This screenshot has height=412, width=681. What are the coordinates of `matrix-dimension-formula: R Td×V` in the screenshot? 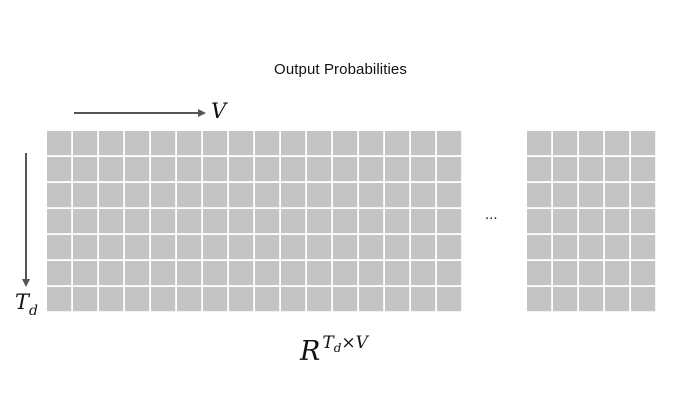 It's located at (334, 351).